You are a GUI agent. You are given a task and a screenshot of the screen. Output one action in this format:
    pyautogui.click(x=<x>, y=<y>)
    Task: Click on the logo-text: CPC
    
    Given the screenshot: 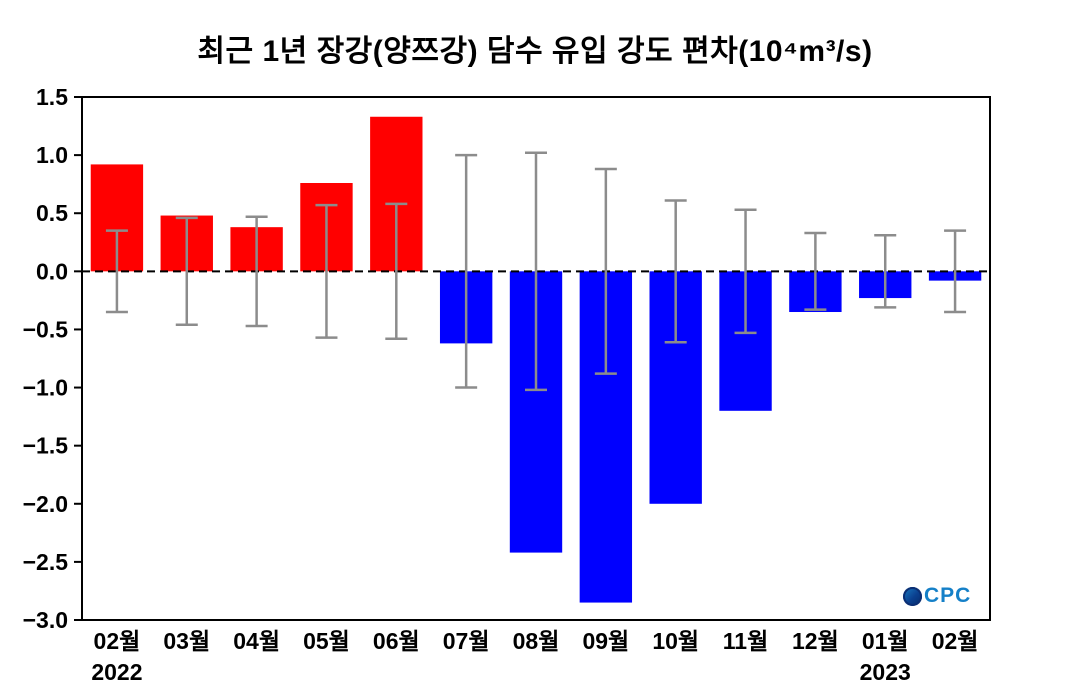 What is the action you would take?
    pyautogui.click(x=948, y=595)
    